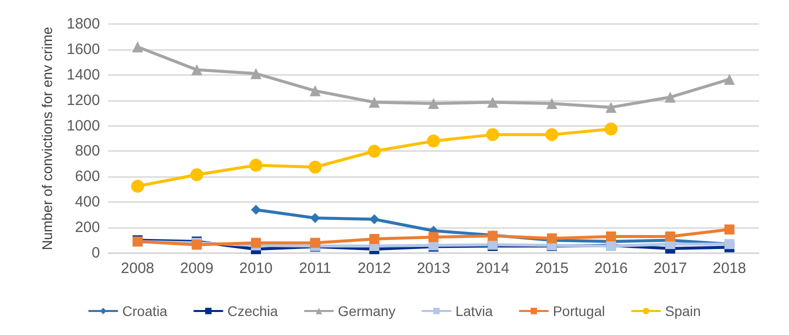  What do you see at coordinates (729, 268) in the screenshot?
I see `x-tick-label: 2018` at bounding box center [729, 268].